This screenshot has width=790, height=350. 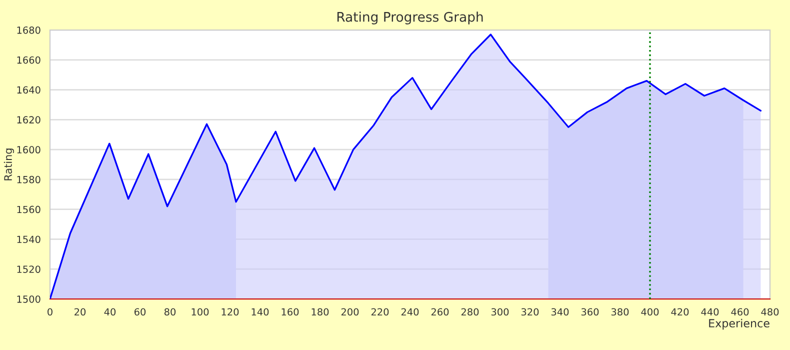 I want to click on y-tick-label: 1660, so click(x=28, y=60).